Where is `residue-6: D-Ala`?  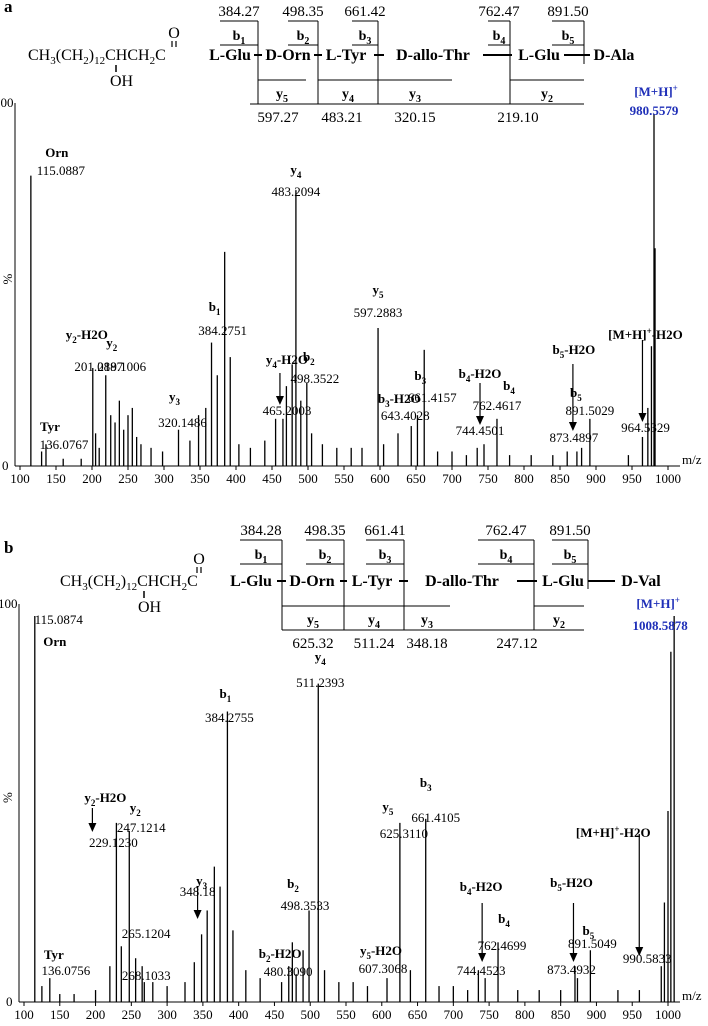 residue-6: D-Ala is located at coordinates (614, 55).